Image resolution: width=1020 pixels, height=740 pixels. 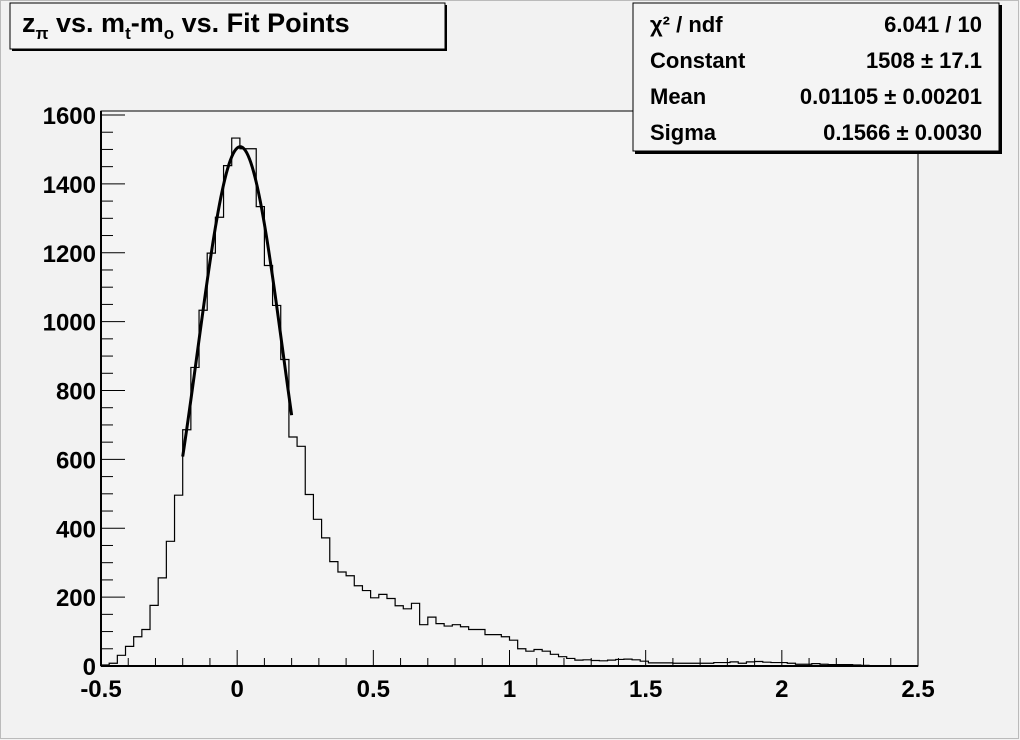 What do you see at coordinates (69, 254) in the screenshot?
I see `y-tick-label: 1200` at bounding box center [69, 254].